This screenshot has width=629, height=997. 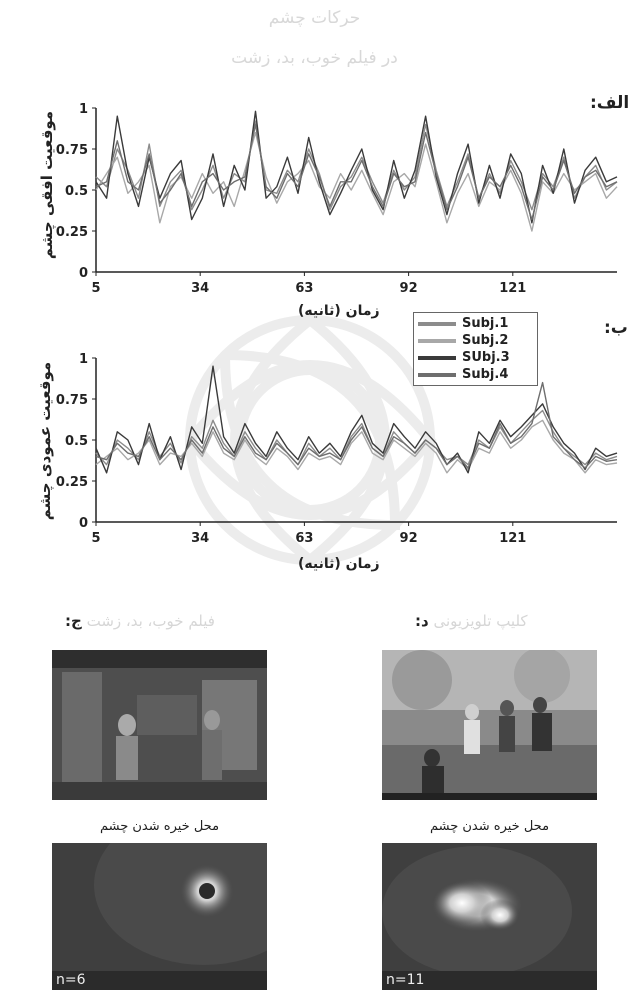 I want to click on legend-label-subj1: Subj.1, so click(x=485, y=323).